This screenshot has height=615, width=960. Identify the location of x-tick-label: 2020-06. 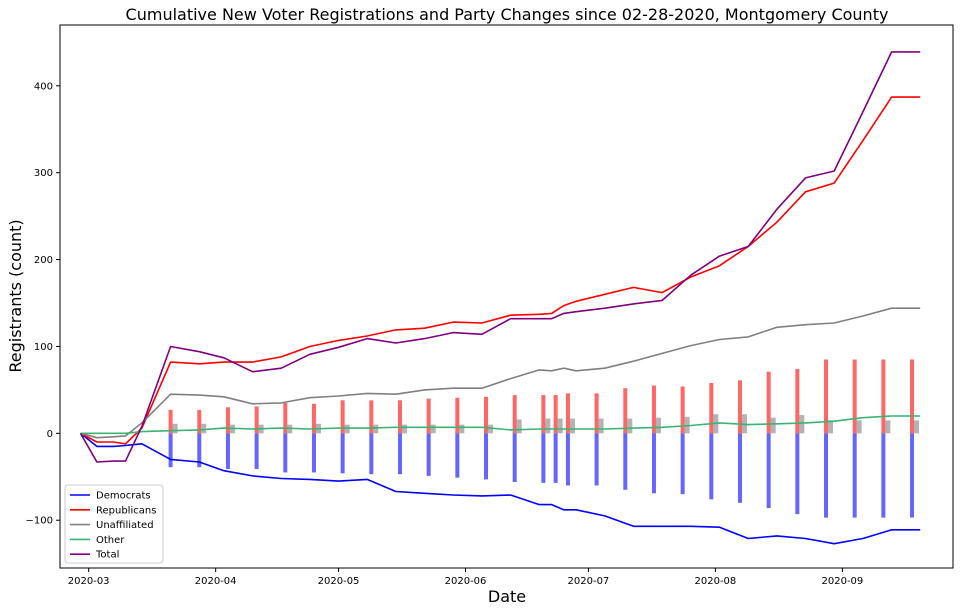
(466, 581).